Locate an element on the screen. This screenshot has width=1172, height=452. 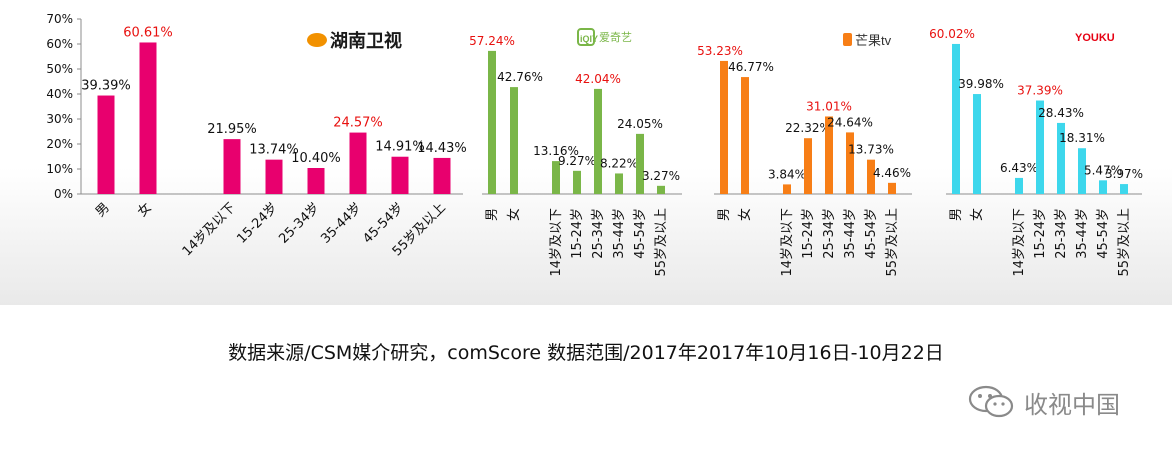
x-tick-label-2-3: 15-24岁 is located at coordinates (808, 233).